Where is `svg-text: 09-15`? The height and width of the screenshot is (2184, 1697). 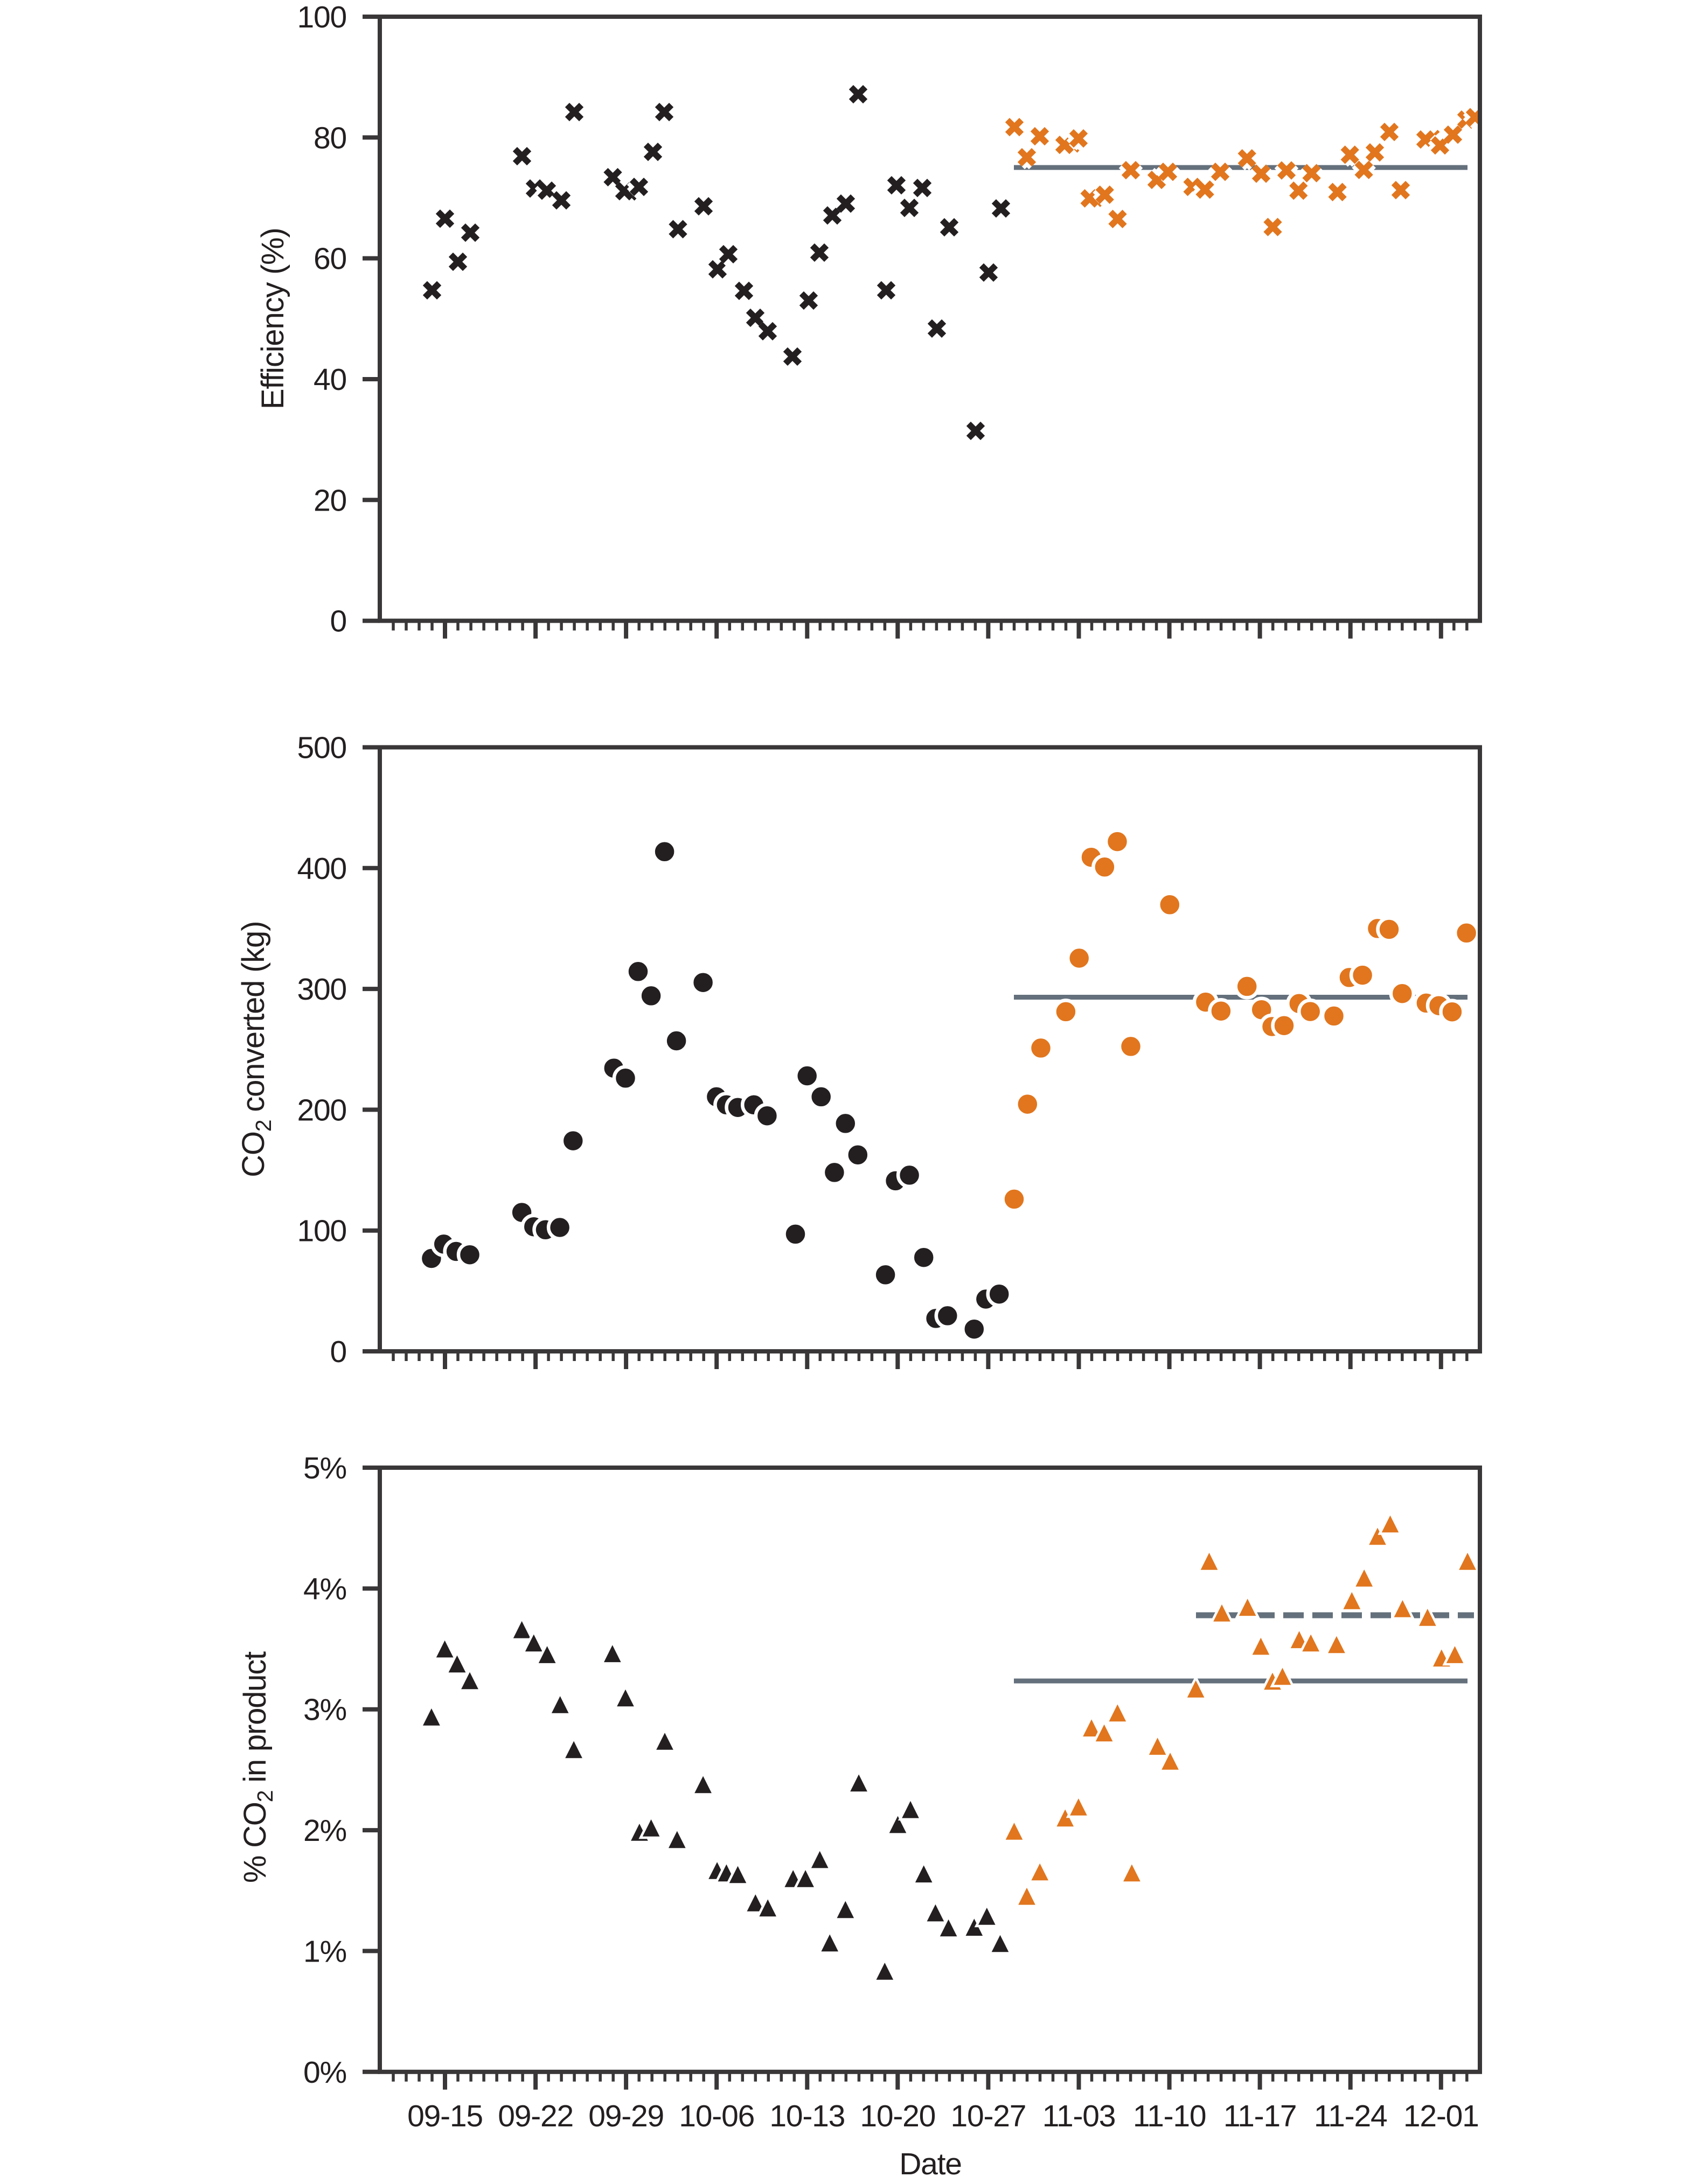 svg-text: 09-15 is located at coordinates (445, 2116).